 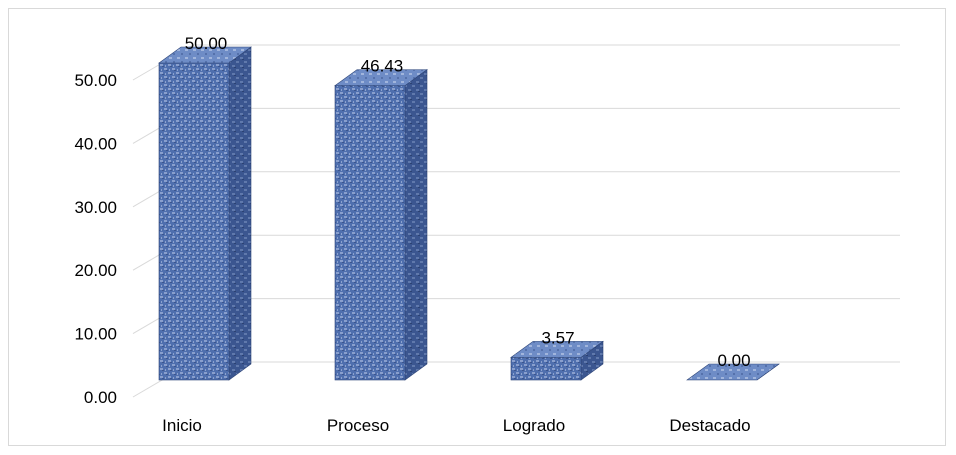 I want to click on x-category-label: Logrado, so click(x=534, y=425).